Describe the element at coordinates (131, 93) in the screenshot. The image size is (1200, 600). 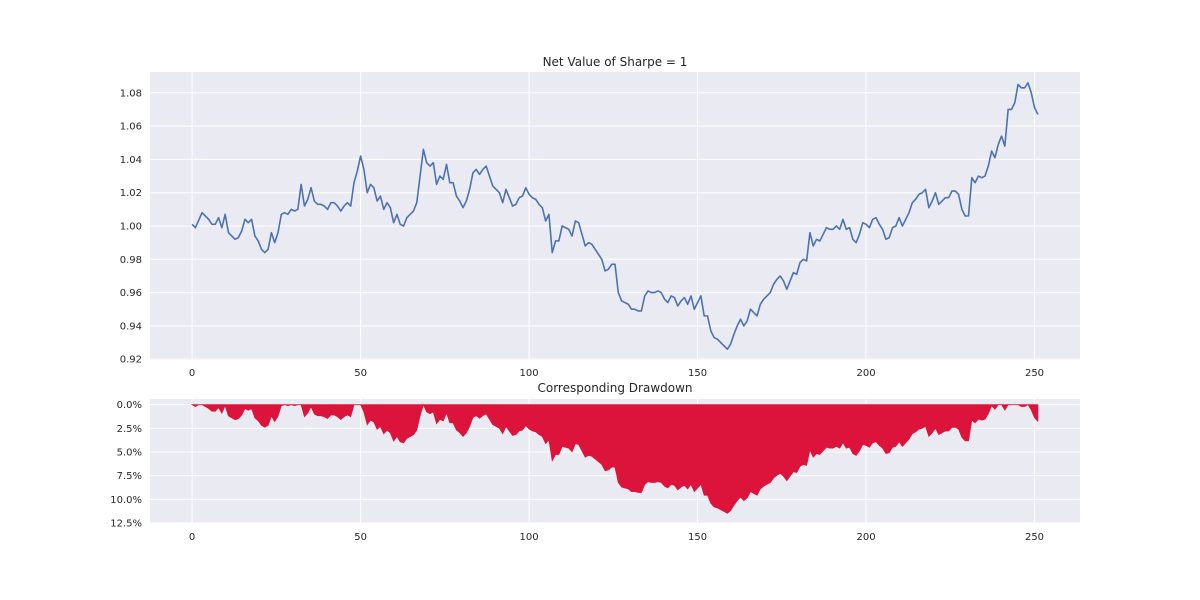
I see `net-value-y-tick-label: 1.08` at that location.